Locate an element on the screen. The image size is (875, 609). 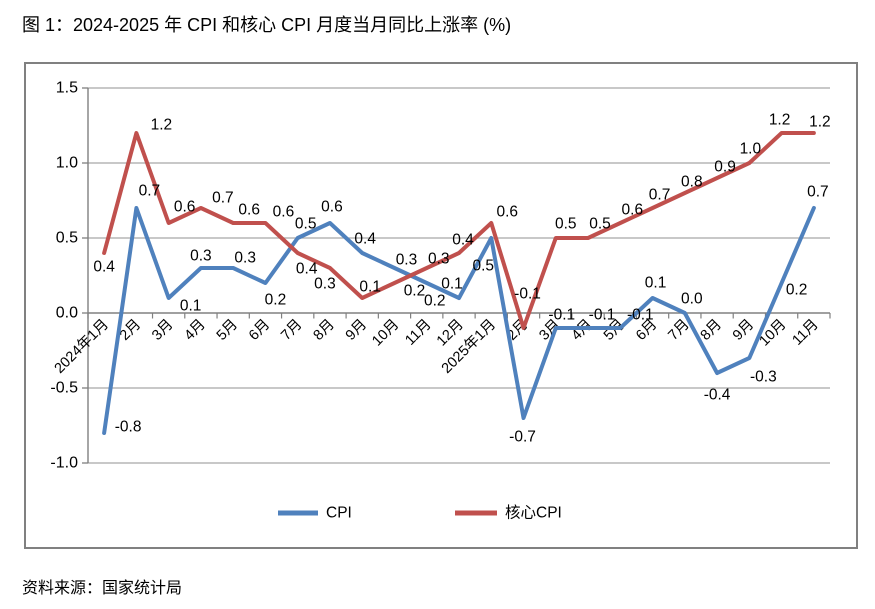
data-label: -0.7 is located at coordinates (522, 437).